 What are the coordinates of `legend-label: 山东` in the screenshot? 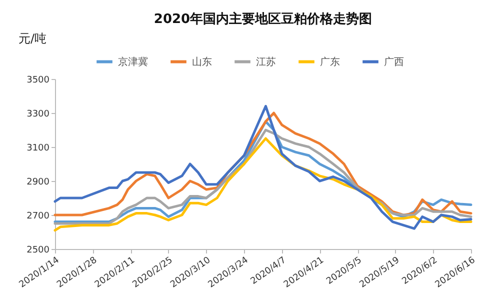 It's located at (202, 62).